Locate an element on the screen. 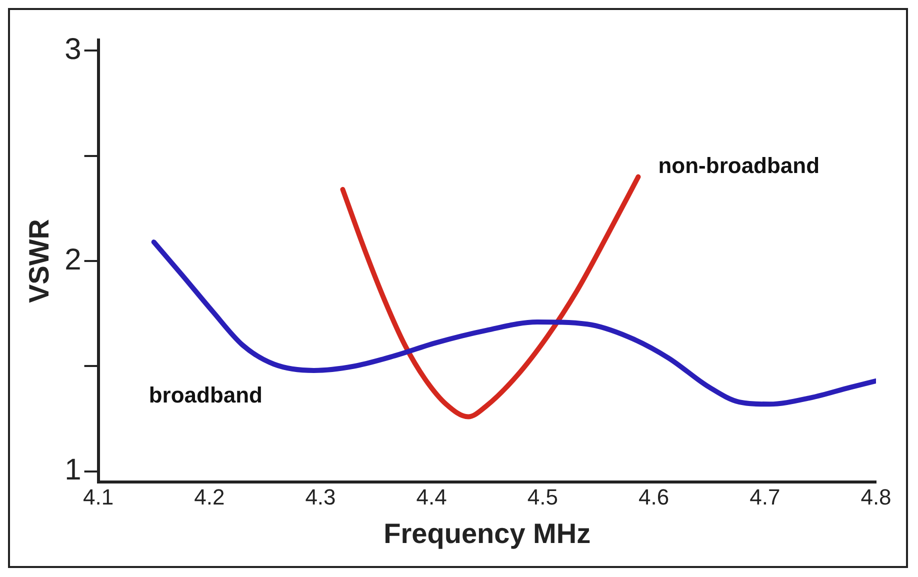  x-axis-title: Frequency MHz is located at coordinates (487, 533).